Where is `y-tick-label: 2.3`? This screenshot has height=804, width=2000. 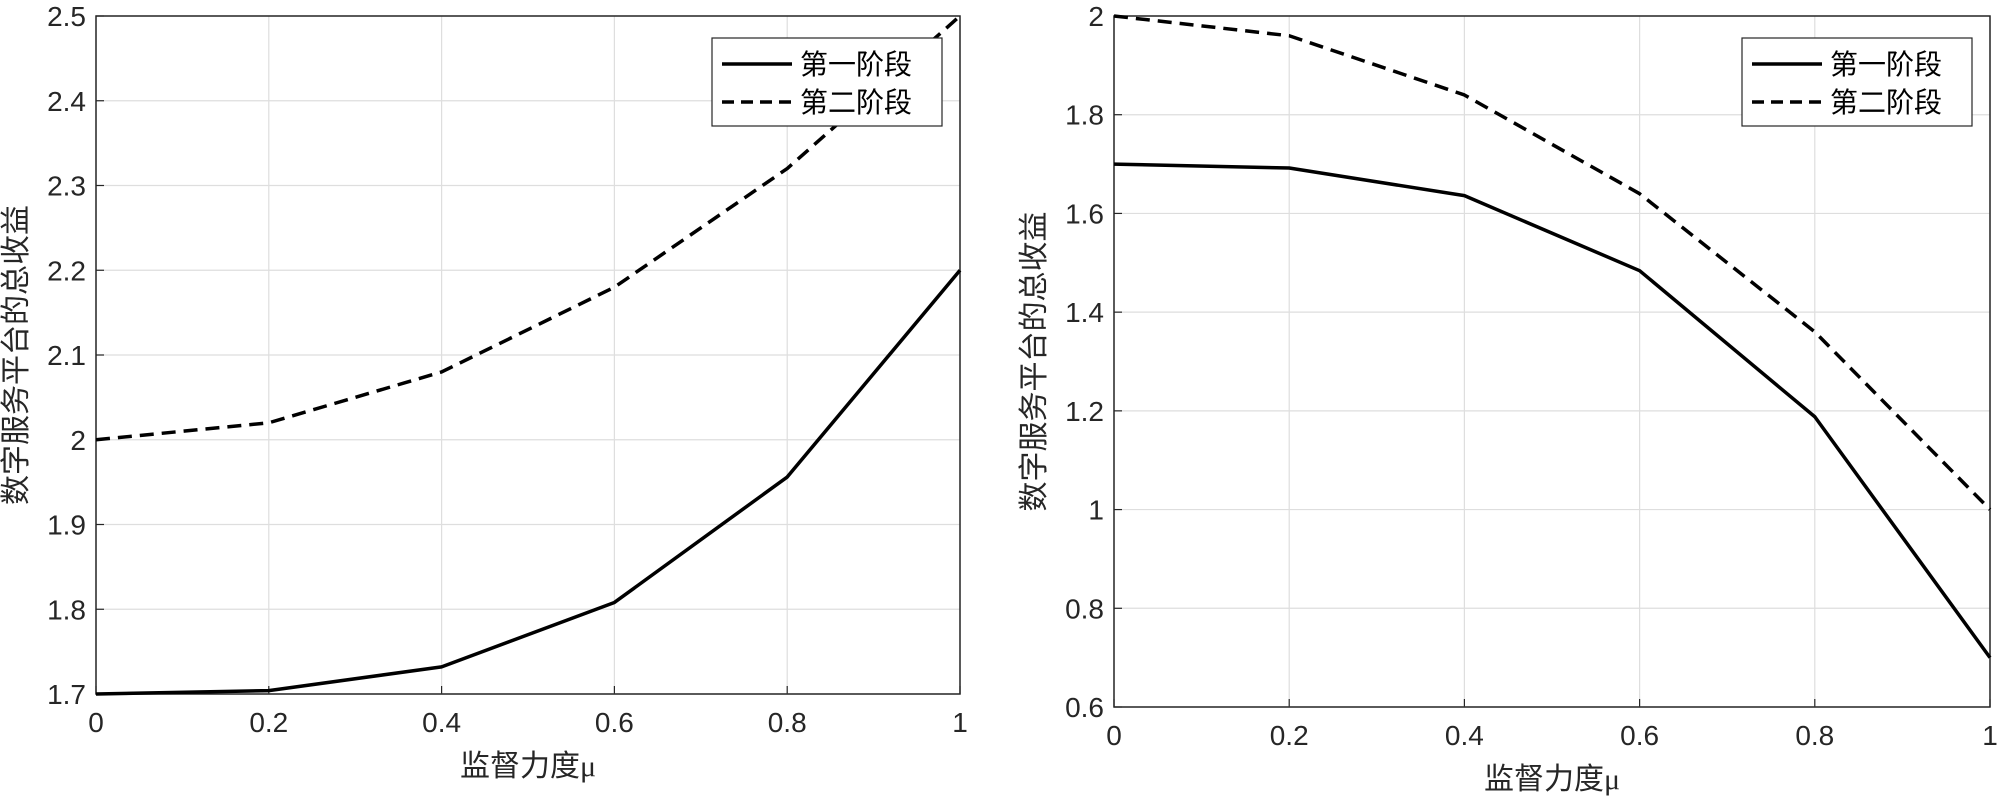
y-tick-label: 2.3 is located at coordinates (66, 186).